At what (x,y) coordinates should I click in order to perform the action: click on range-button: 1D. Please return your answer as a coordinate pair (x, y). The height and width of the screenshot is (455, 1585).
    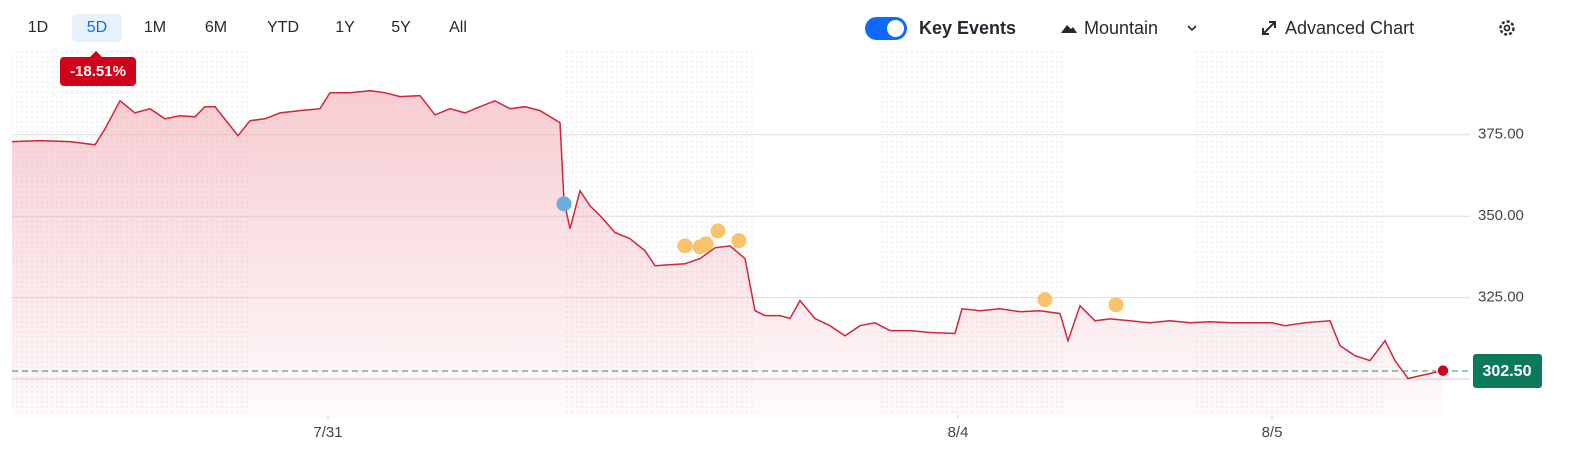
    Looking at the image, I should click on (38, 27).